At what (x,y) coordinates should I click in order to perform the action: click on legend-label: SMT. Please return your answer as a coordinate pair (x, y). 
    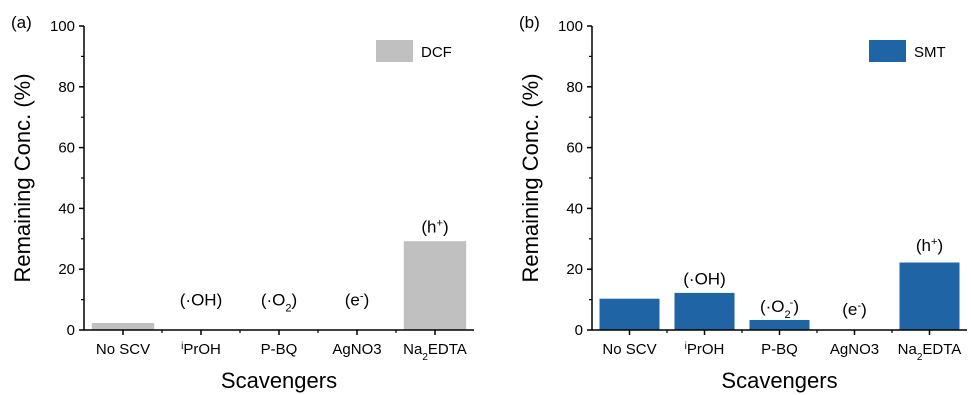
    Looking at the image, I should click on (930, 52).